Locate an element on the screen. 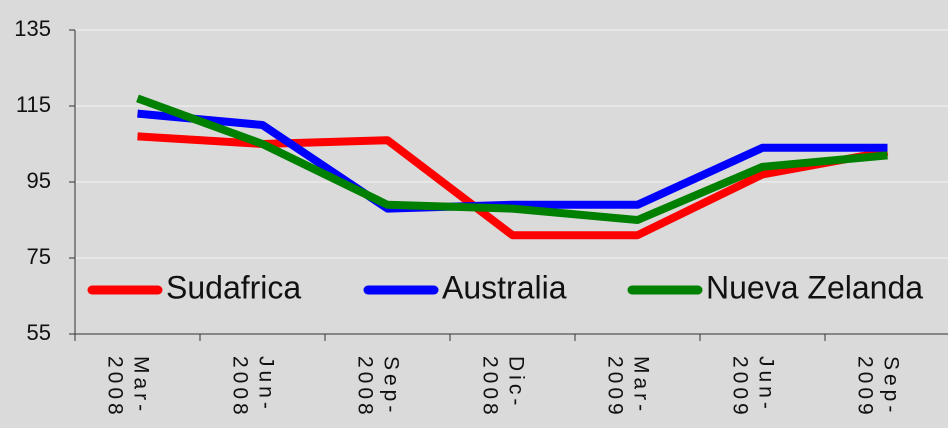 This screenshot has width=948, height=428. x-tick-label: Sep-2009 is located at coordinates (878, 387).